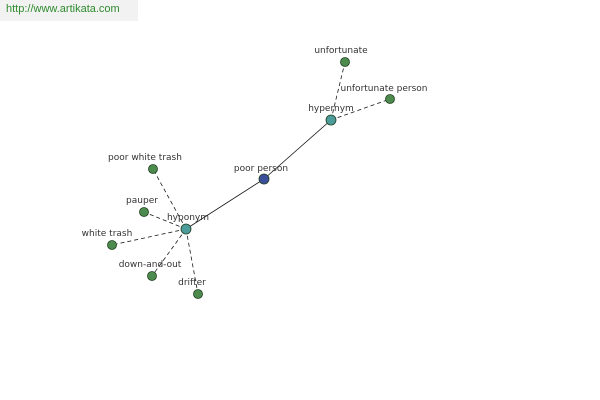 The width and height of the screenshot is (600, 400). Describe the element at coordinates (165, 220) in the screenshot. I see `edge-hyponym-pauper` at that location.